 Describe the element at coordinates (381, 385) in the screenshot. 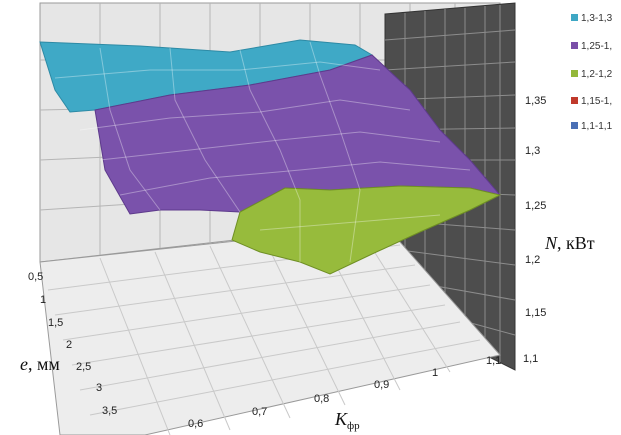

I see `x-tick: 0,9` at that location.